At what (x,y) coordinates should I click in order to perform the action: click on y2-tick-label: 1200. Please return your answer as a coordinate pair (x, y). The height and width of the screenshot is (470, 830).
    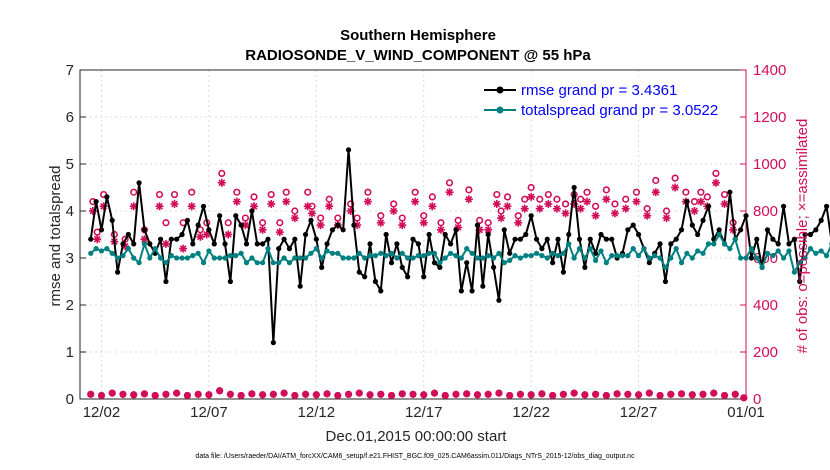
    Looking at the image, I should click on (769, 117).